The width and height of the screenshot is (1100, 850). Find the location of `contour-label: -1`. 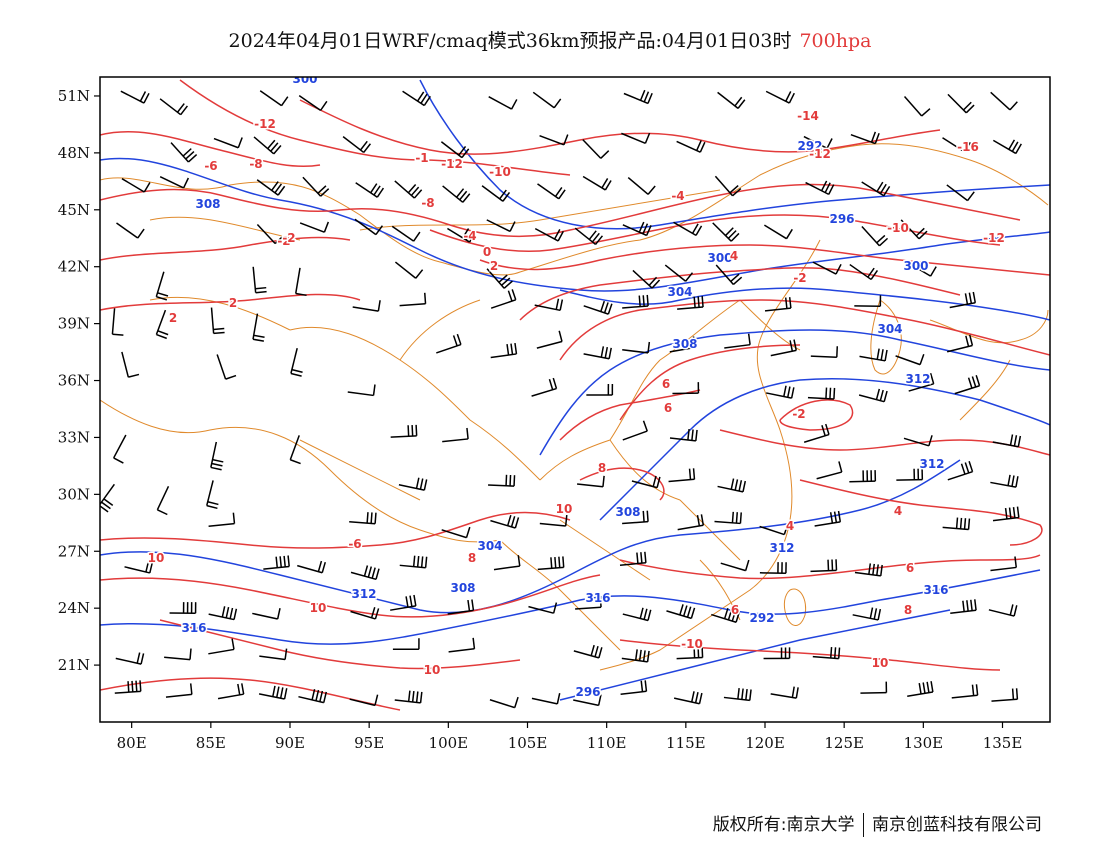

contour-label: -1 is located at coordinates (421, 158).